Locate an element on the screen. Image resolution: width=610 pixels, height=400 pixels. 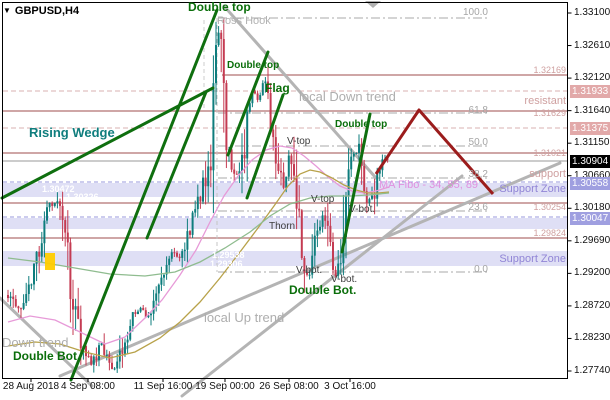
dropdown-arrow-icon: ▼ is located at coordinates (7, 10).